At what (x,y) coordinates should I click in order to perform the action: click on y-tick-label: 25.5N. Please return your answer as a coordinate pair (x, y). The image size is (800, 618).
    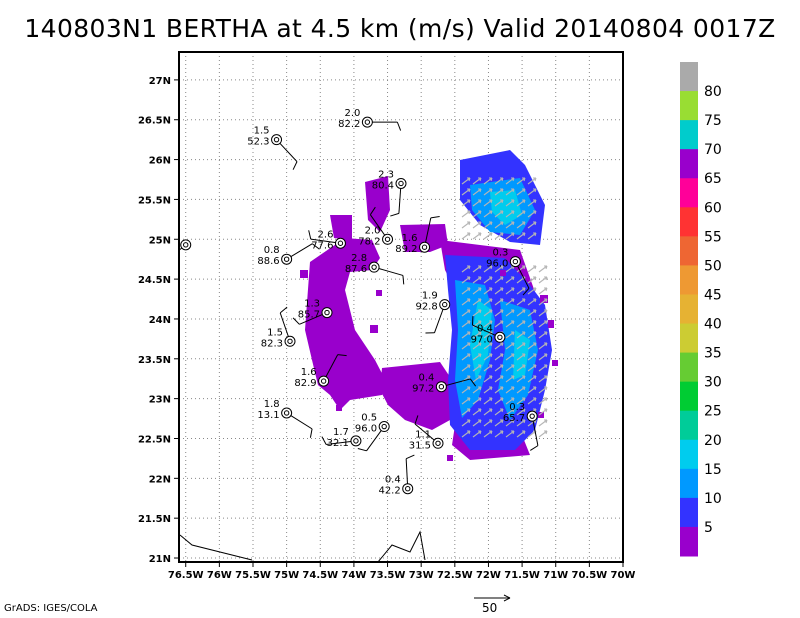
    Looking at the image, I should click on (154, 200).